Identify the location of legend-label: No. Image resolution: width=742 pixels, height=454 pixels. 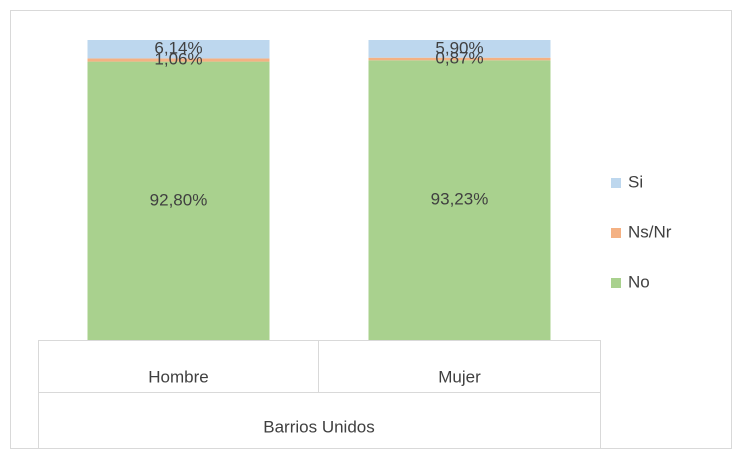
(639, 281).